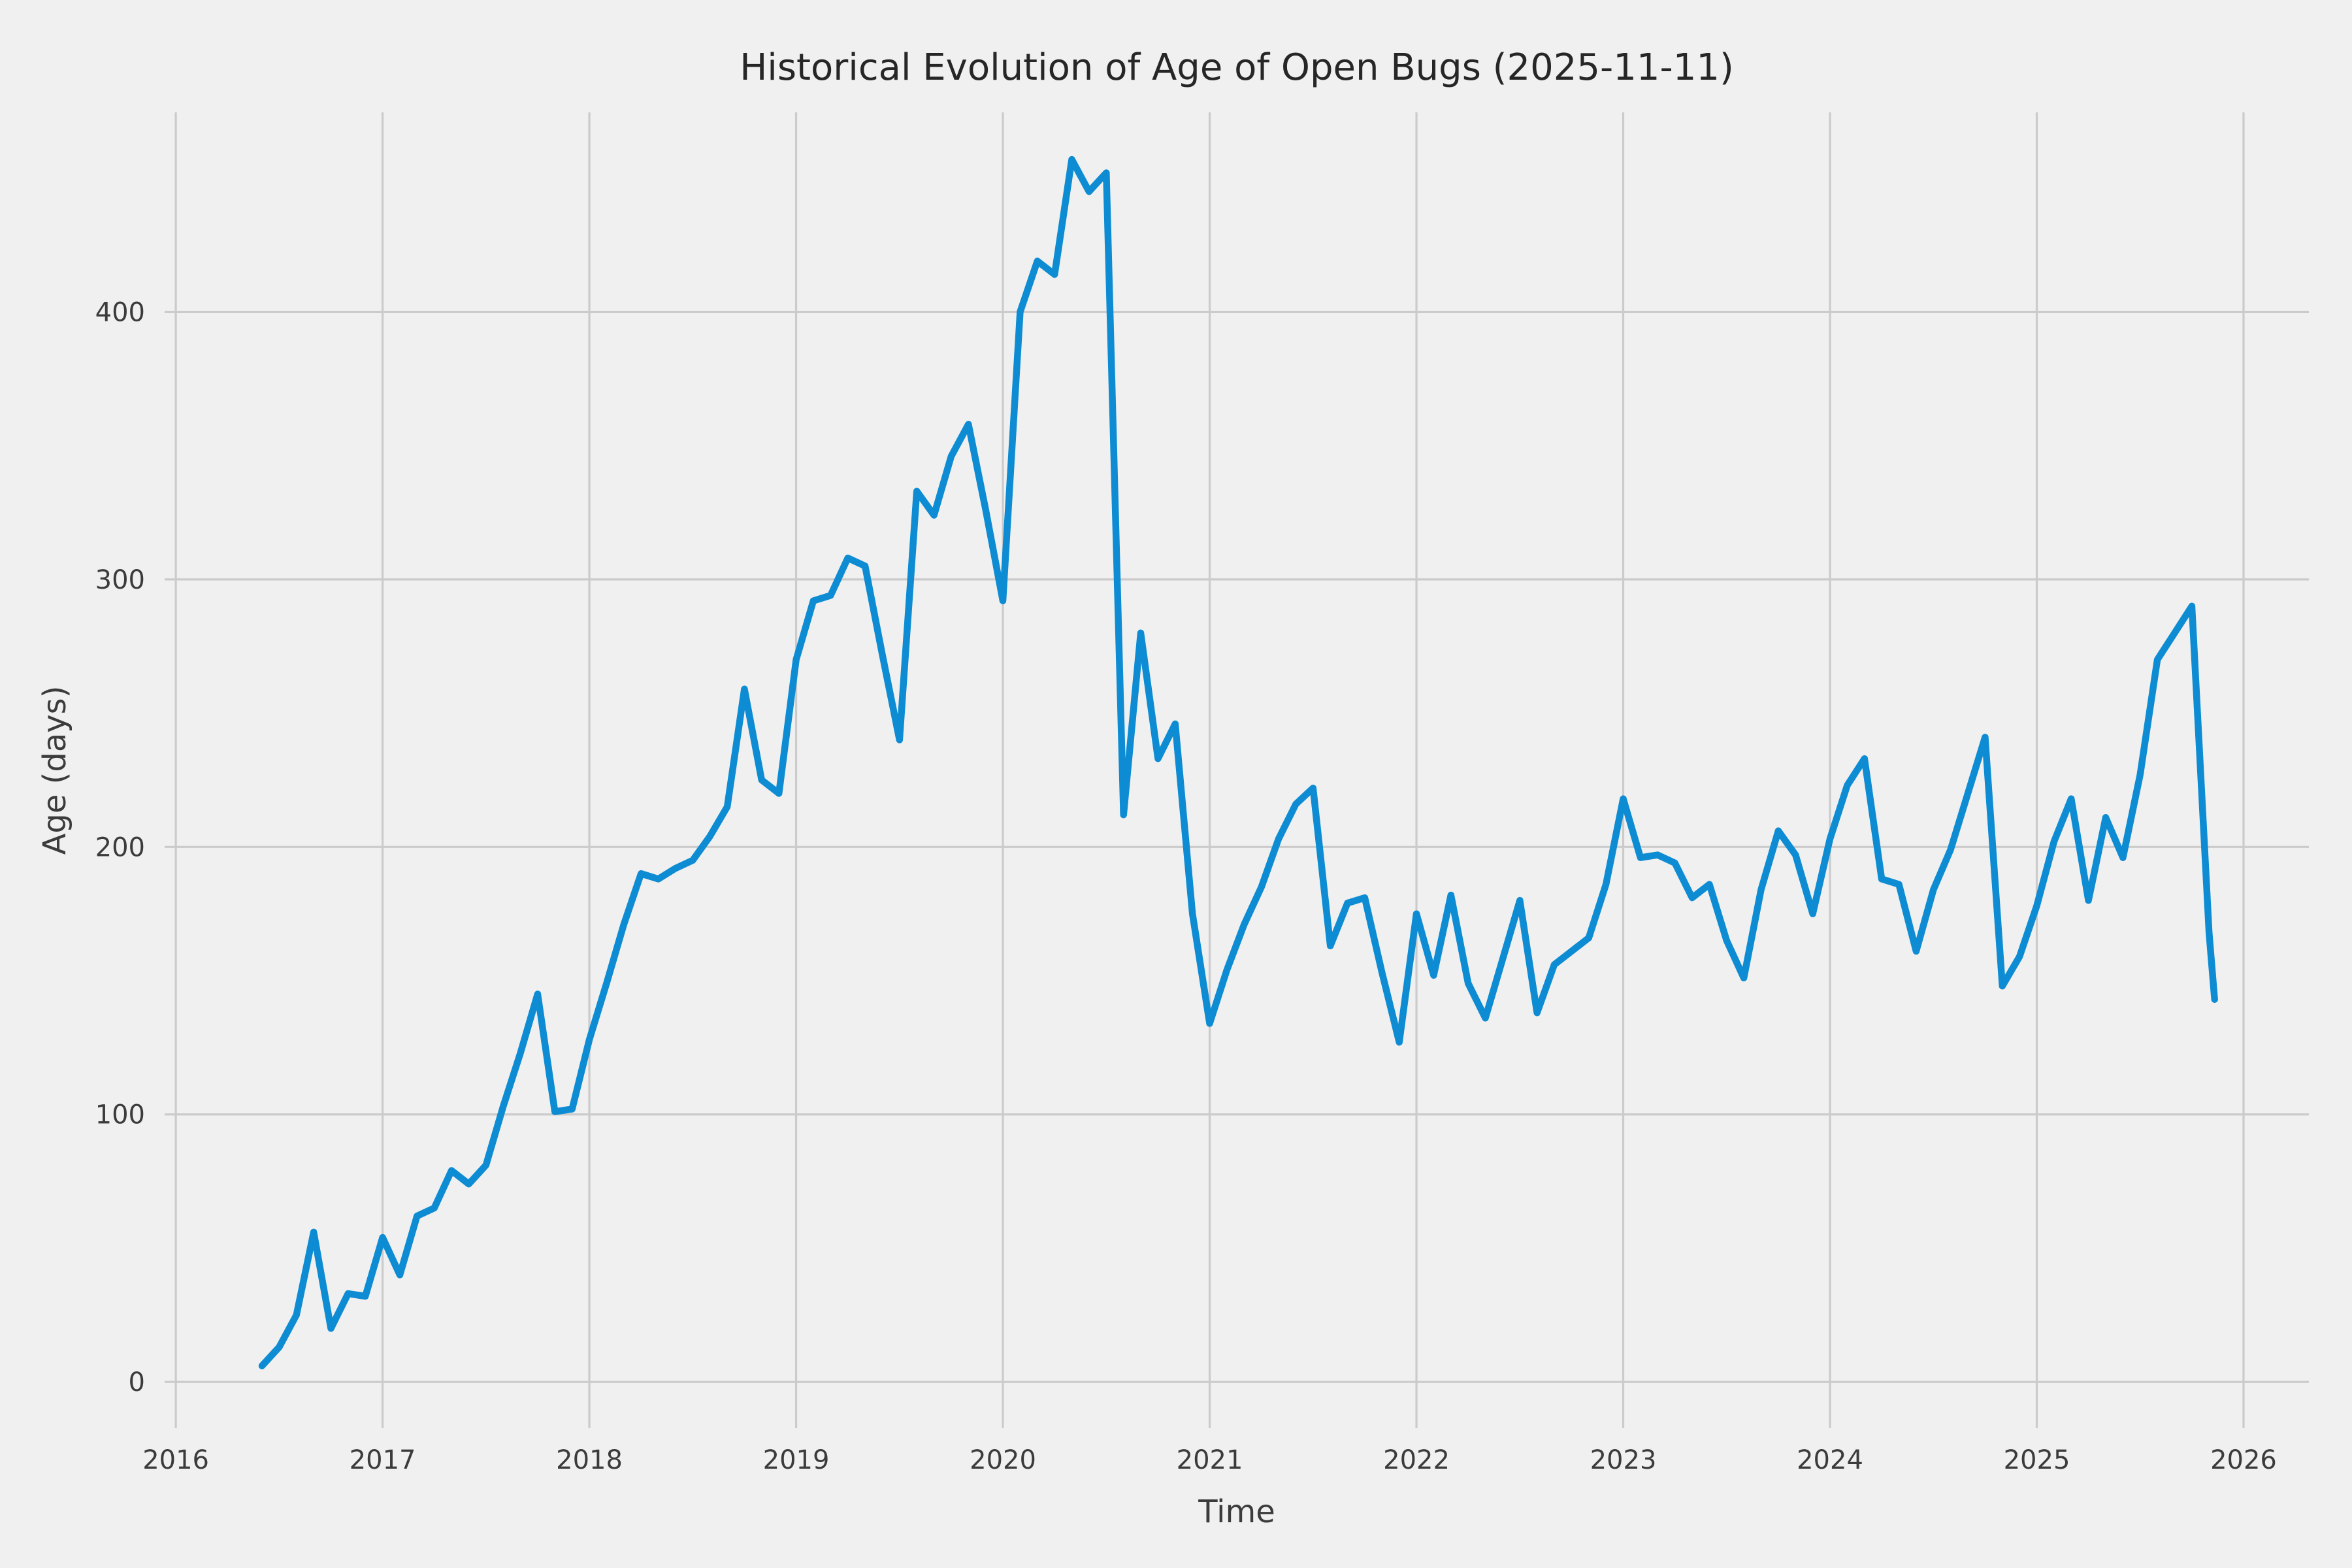 This screenshot has height=1568, width=2352. Describe the element at coordinates (120, 312) in the screenshot. I see `y-tick-label: 400` at that location.